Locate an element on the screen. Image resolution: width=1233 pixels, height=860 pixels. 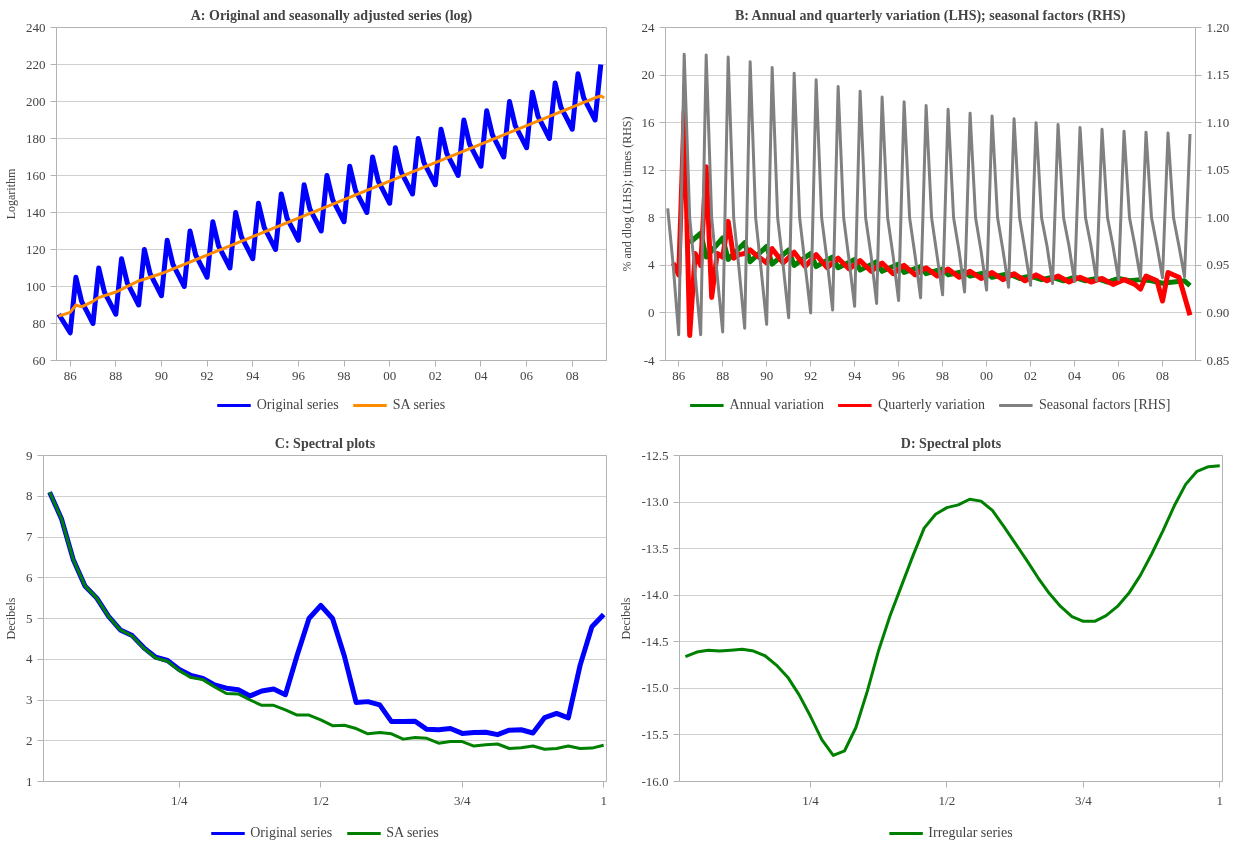
y-tick-label: 200 is located at coordinates (36, 101).